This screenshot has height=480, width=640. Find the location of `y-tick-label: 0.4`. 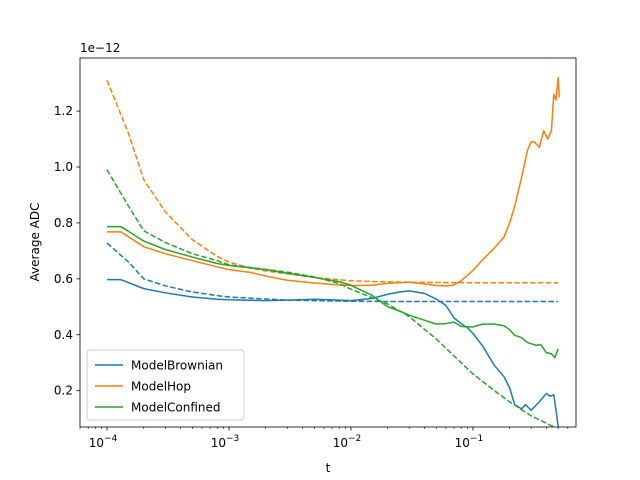

y-tick-label: 0.4 is located at coordinates (63, 335).